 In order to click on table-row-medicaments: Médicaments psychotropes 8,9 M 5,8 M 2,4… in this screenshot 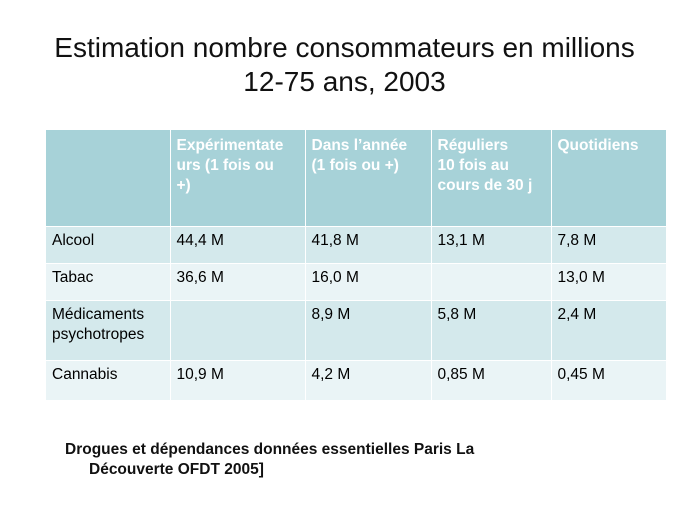, I will do `click(356, 329)`.